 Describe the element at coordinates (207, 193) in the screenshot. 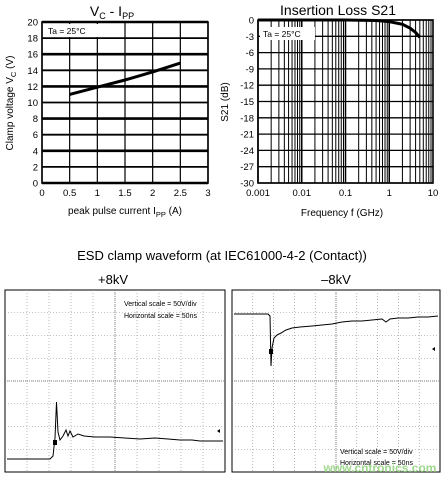

I see `vc-ipp-x-tick-label: 3` at that location.